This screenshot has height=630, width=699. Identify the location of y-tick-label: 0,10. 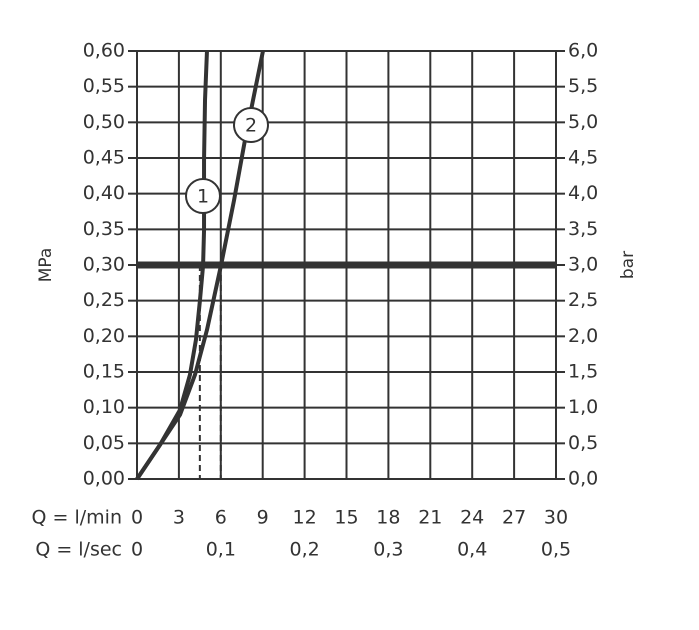
(104, 407).